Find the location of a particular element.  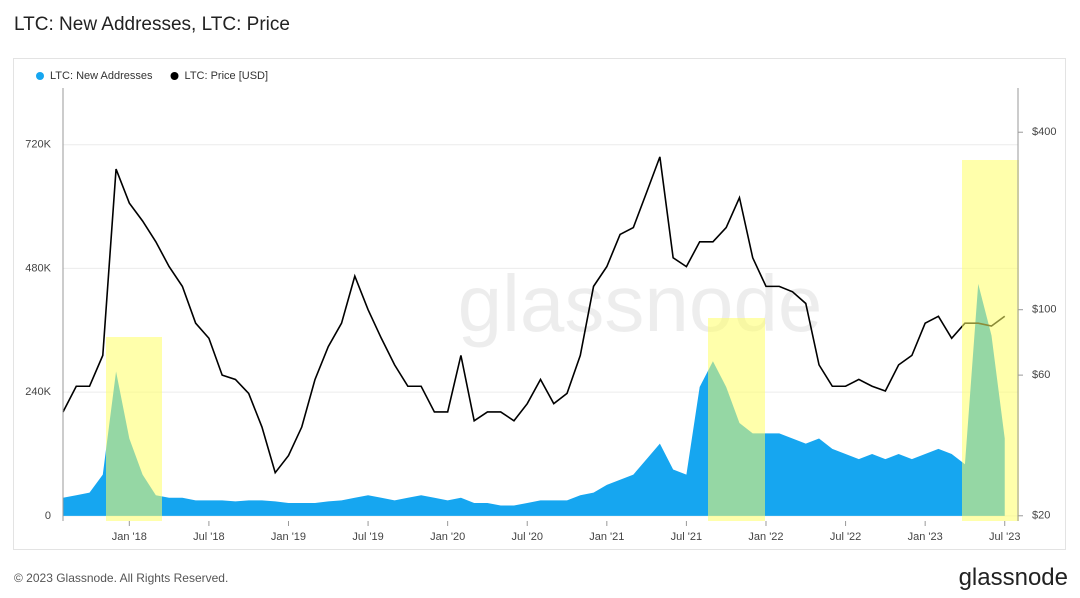

x-tick-label: Jul '20 is located at coordinates (527, 537).